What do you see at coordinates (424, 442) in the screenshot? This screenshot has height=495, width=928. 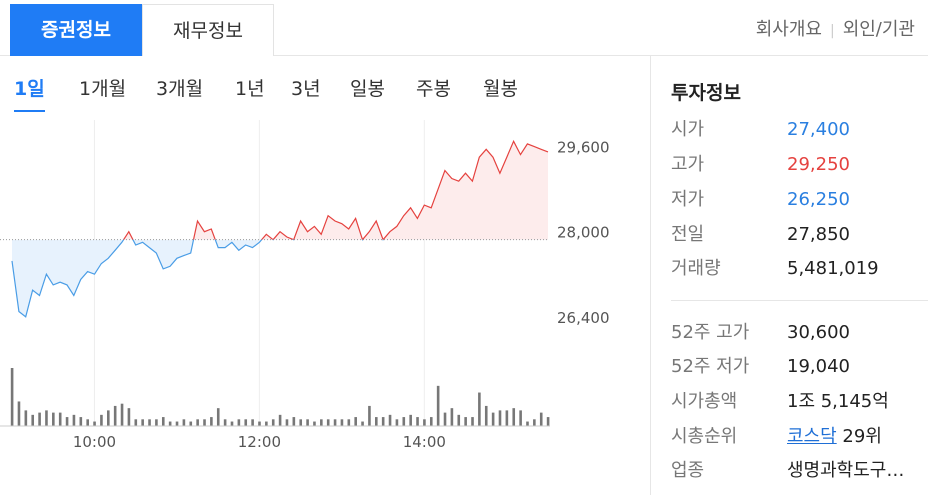 I see `x-tick-label: 14:00` at bounding box center [424, 442].